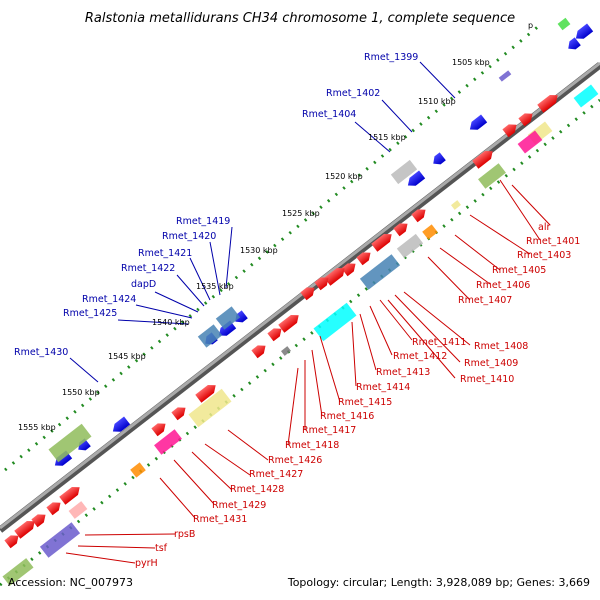  Describe the element at coordinates (184, 534) in the screenshot. I see `gene-label-rpsb: rpsB` at that location.